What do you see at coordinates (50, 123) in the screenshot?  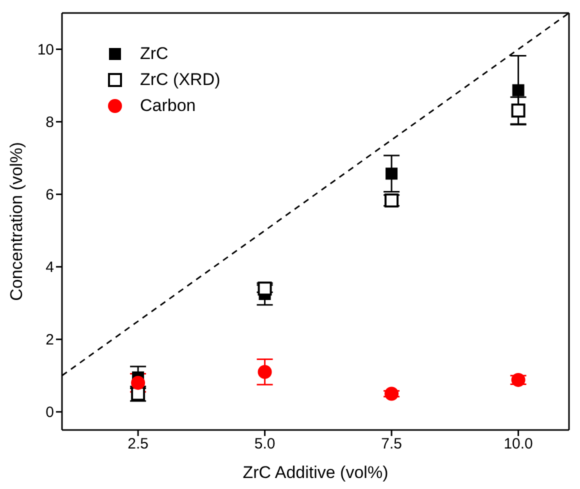 I see `y-tick-label: 8` at bounding box center [50, 123].